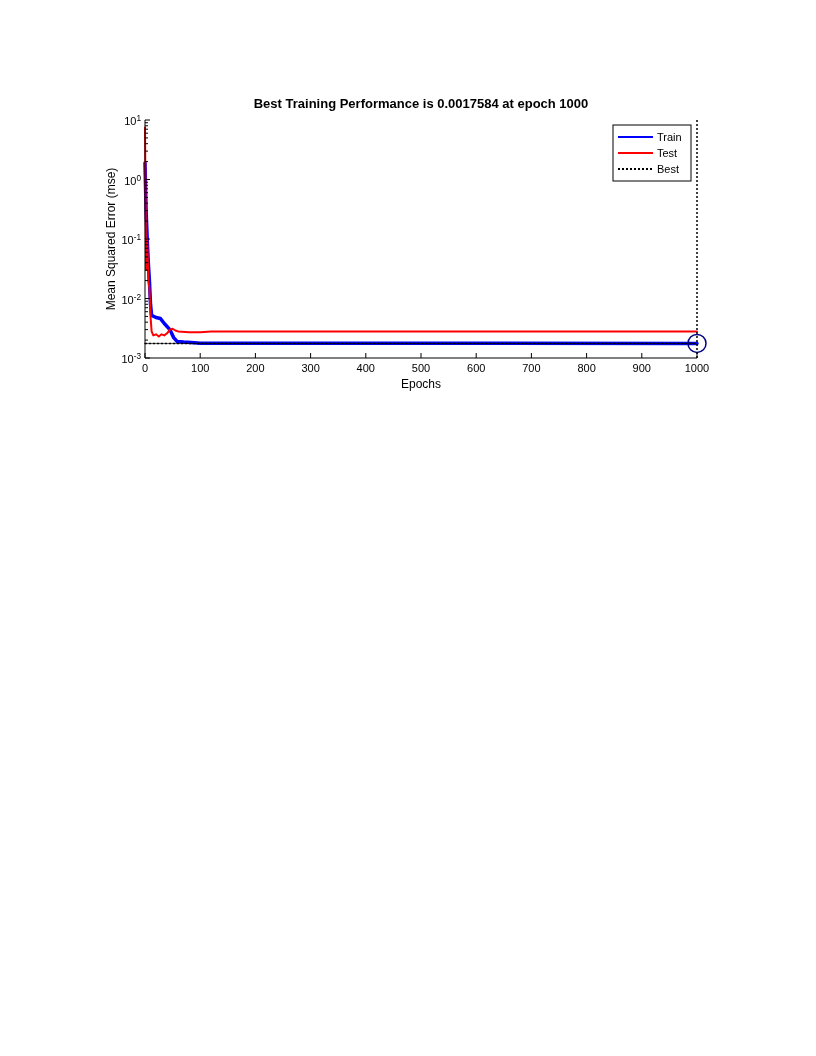 The height and width of the screenshot is (1056, 816). Describe the element at coordinates (421, 384) in the screenshot. I see `x-axis-title: Epochs` at that location.